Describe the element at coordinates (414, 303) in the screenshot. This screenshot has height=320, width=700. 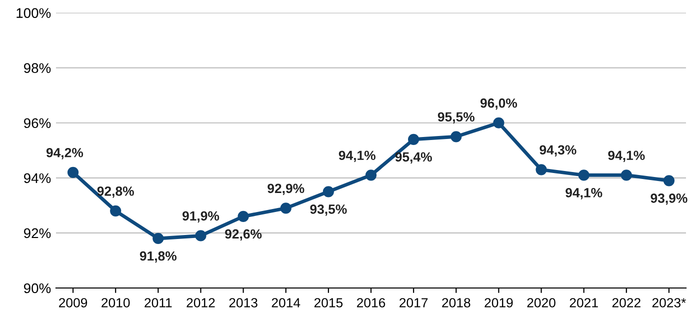
I see `x-tick-label: 2017` at that location.